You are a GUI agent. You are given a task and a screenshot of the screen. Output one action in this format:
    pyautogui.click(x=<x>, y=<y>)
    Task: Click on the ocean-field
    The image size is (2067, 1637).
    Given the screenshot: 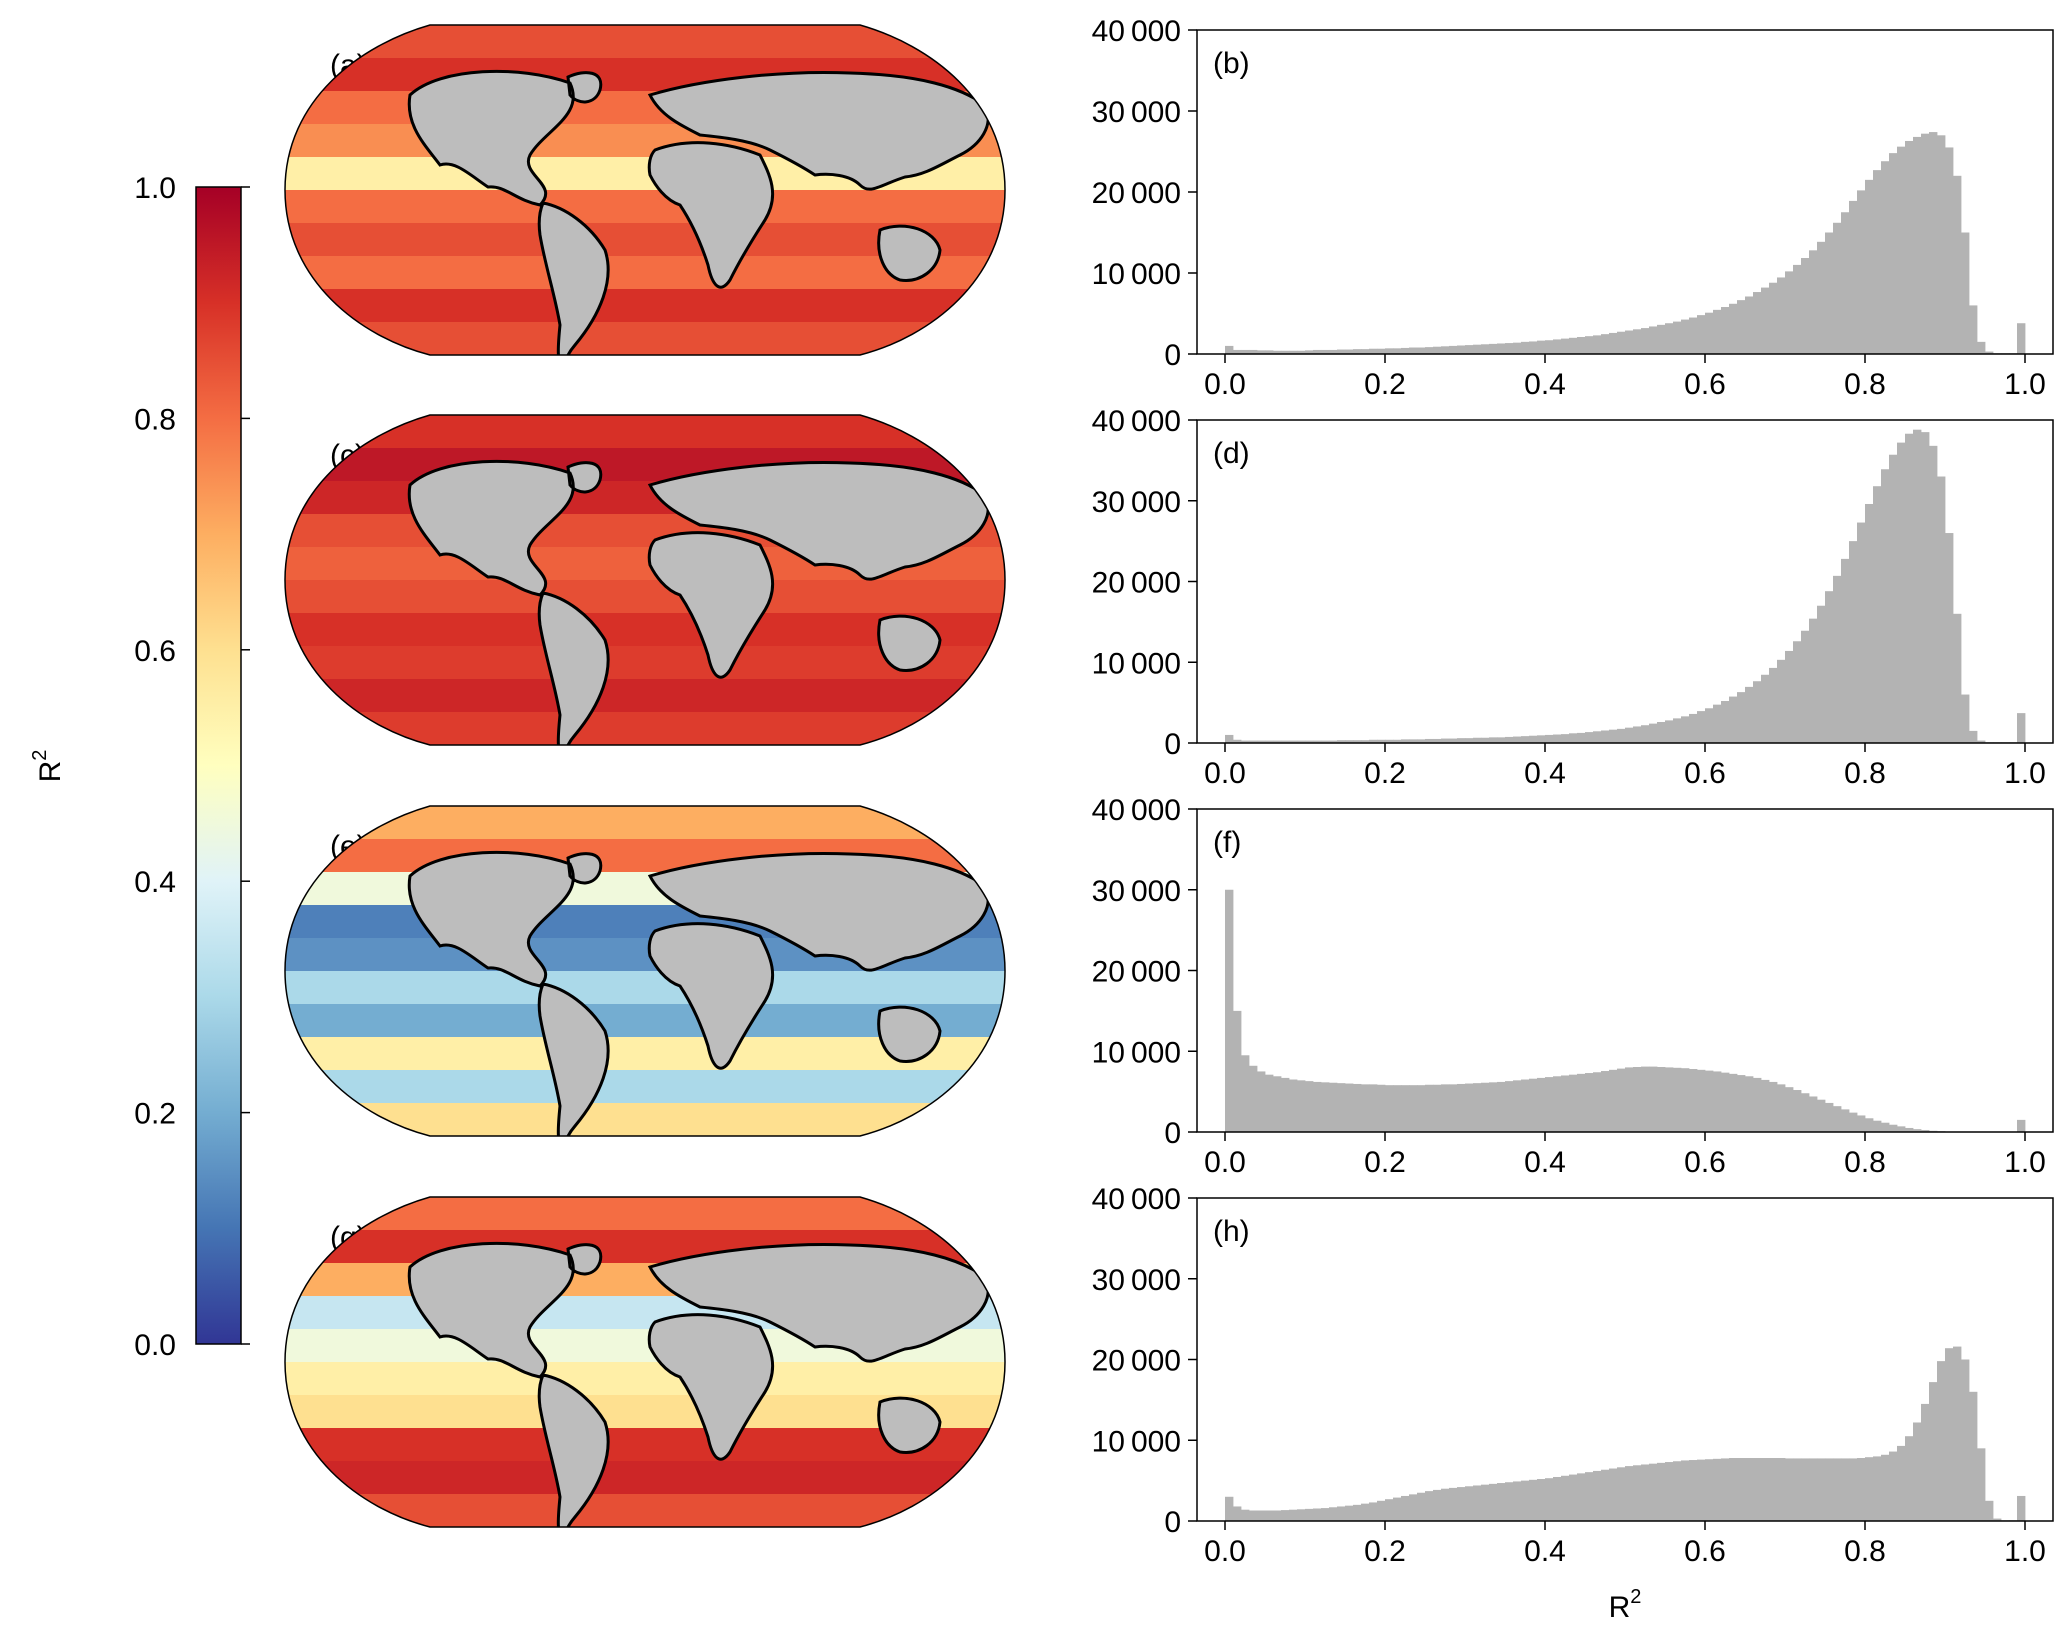 What is the action you would take?
    pyautogui.click(x=645, y=190)
    